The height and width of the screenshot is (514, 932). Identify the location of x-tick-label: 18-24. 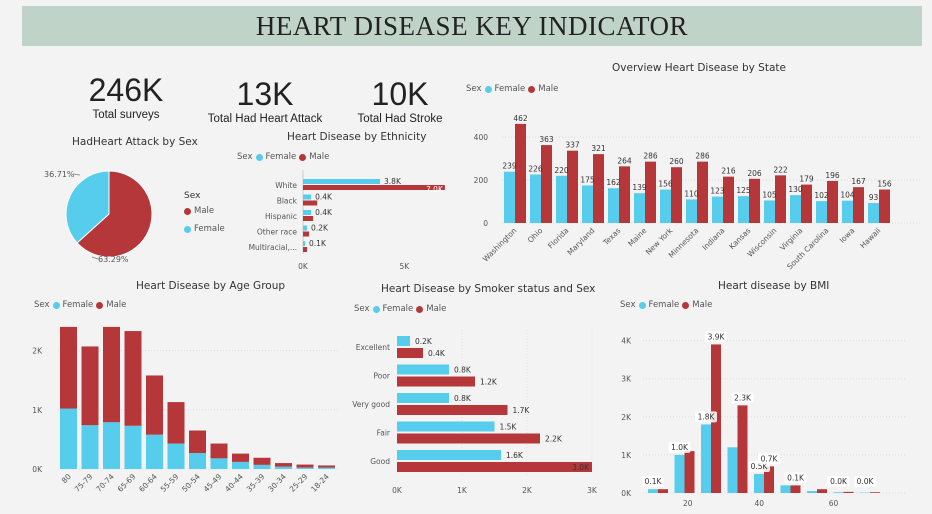
(320, 483).